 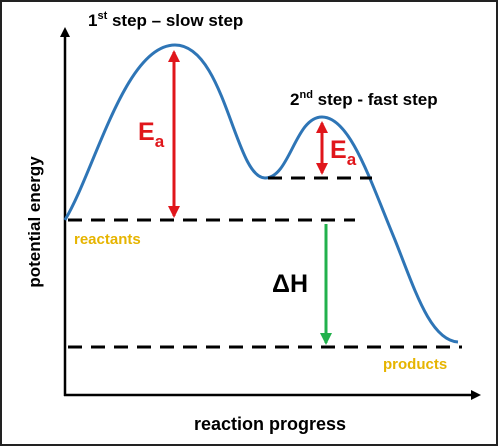 What do you see at coordinates (294, 99) in the screenshot?
I see `step2-number: 2` at bounding box center [294, 99].